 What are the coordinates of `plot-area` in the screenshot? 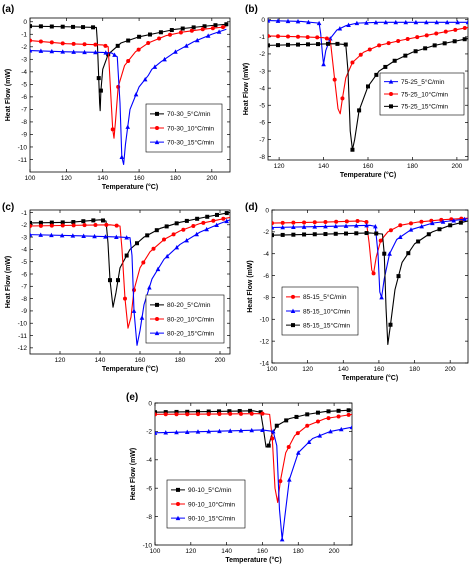 It's located at (370, 280).